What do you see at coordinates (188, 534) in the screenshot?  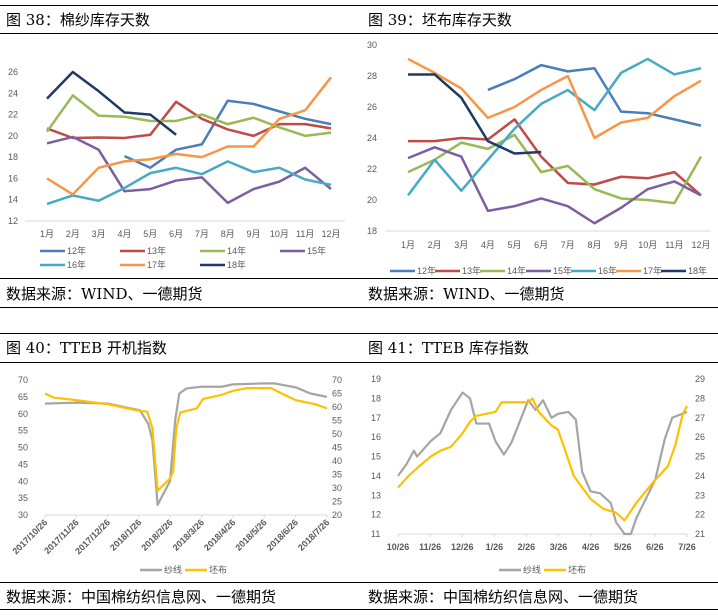 I see `x-tick-label: 2018/3/26` at bounding box center [188, 534].